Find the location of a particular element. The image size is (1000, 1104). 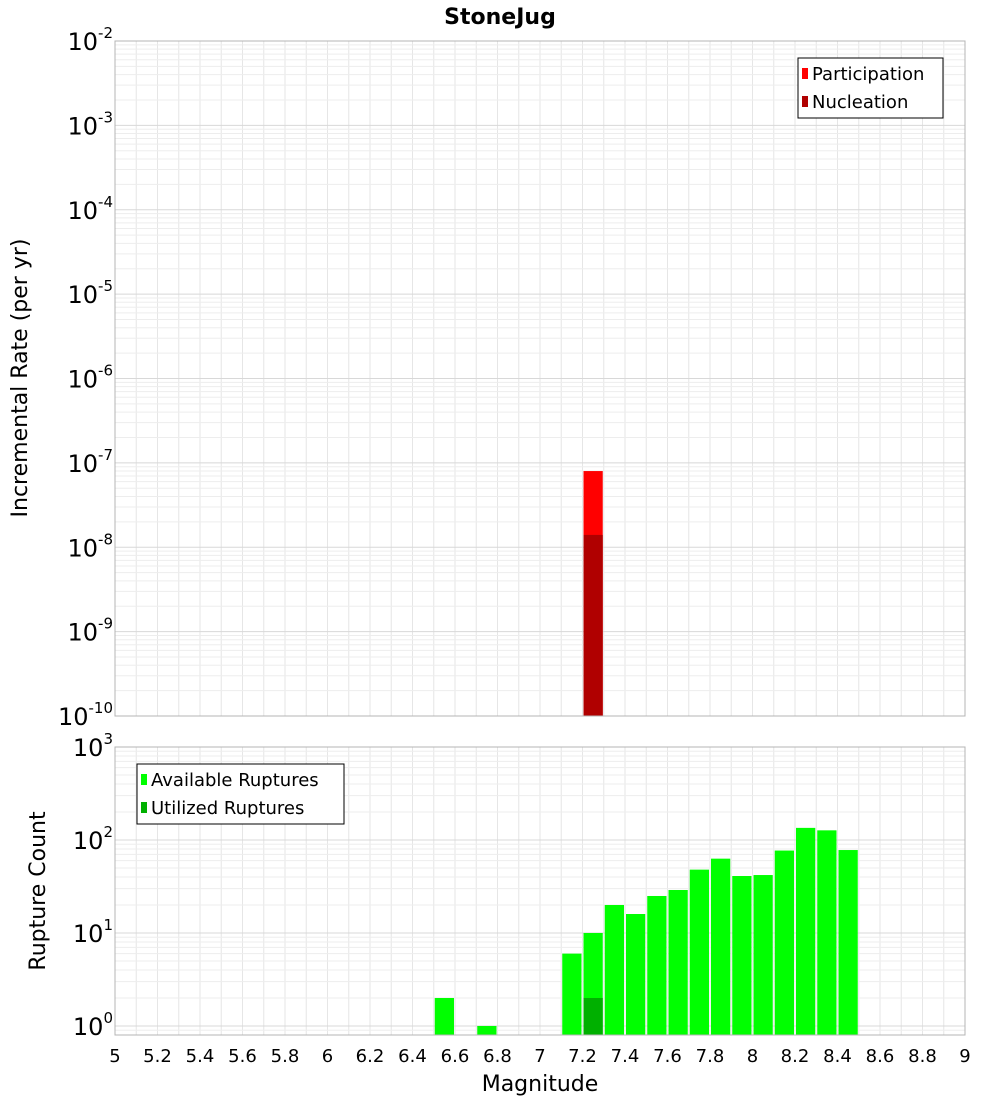

x-tick-label: 7.4 is located at coordinates (625, 1056).